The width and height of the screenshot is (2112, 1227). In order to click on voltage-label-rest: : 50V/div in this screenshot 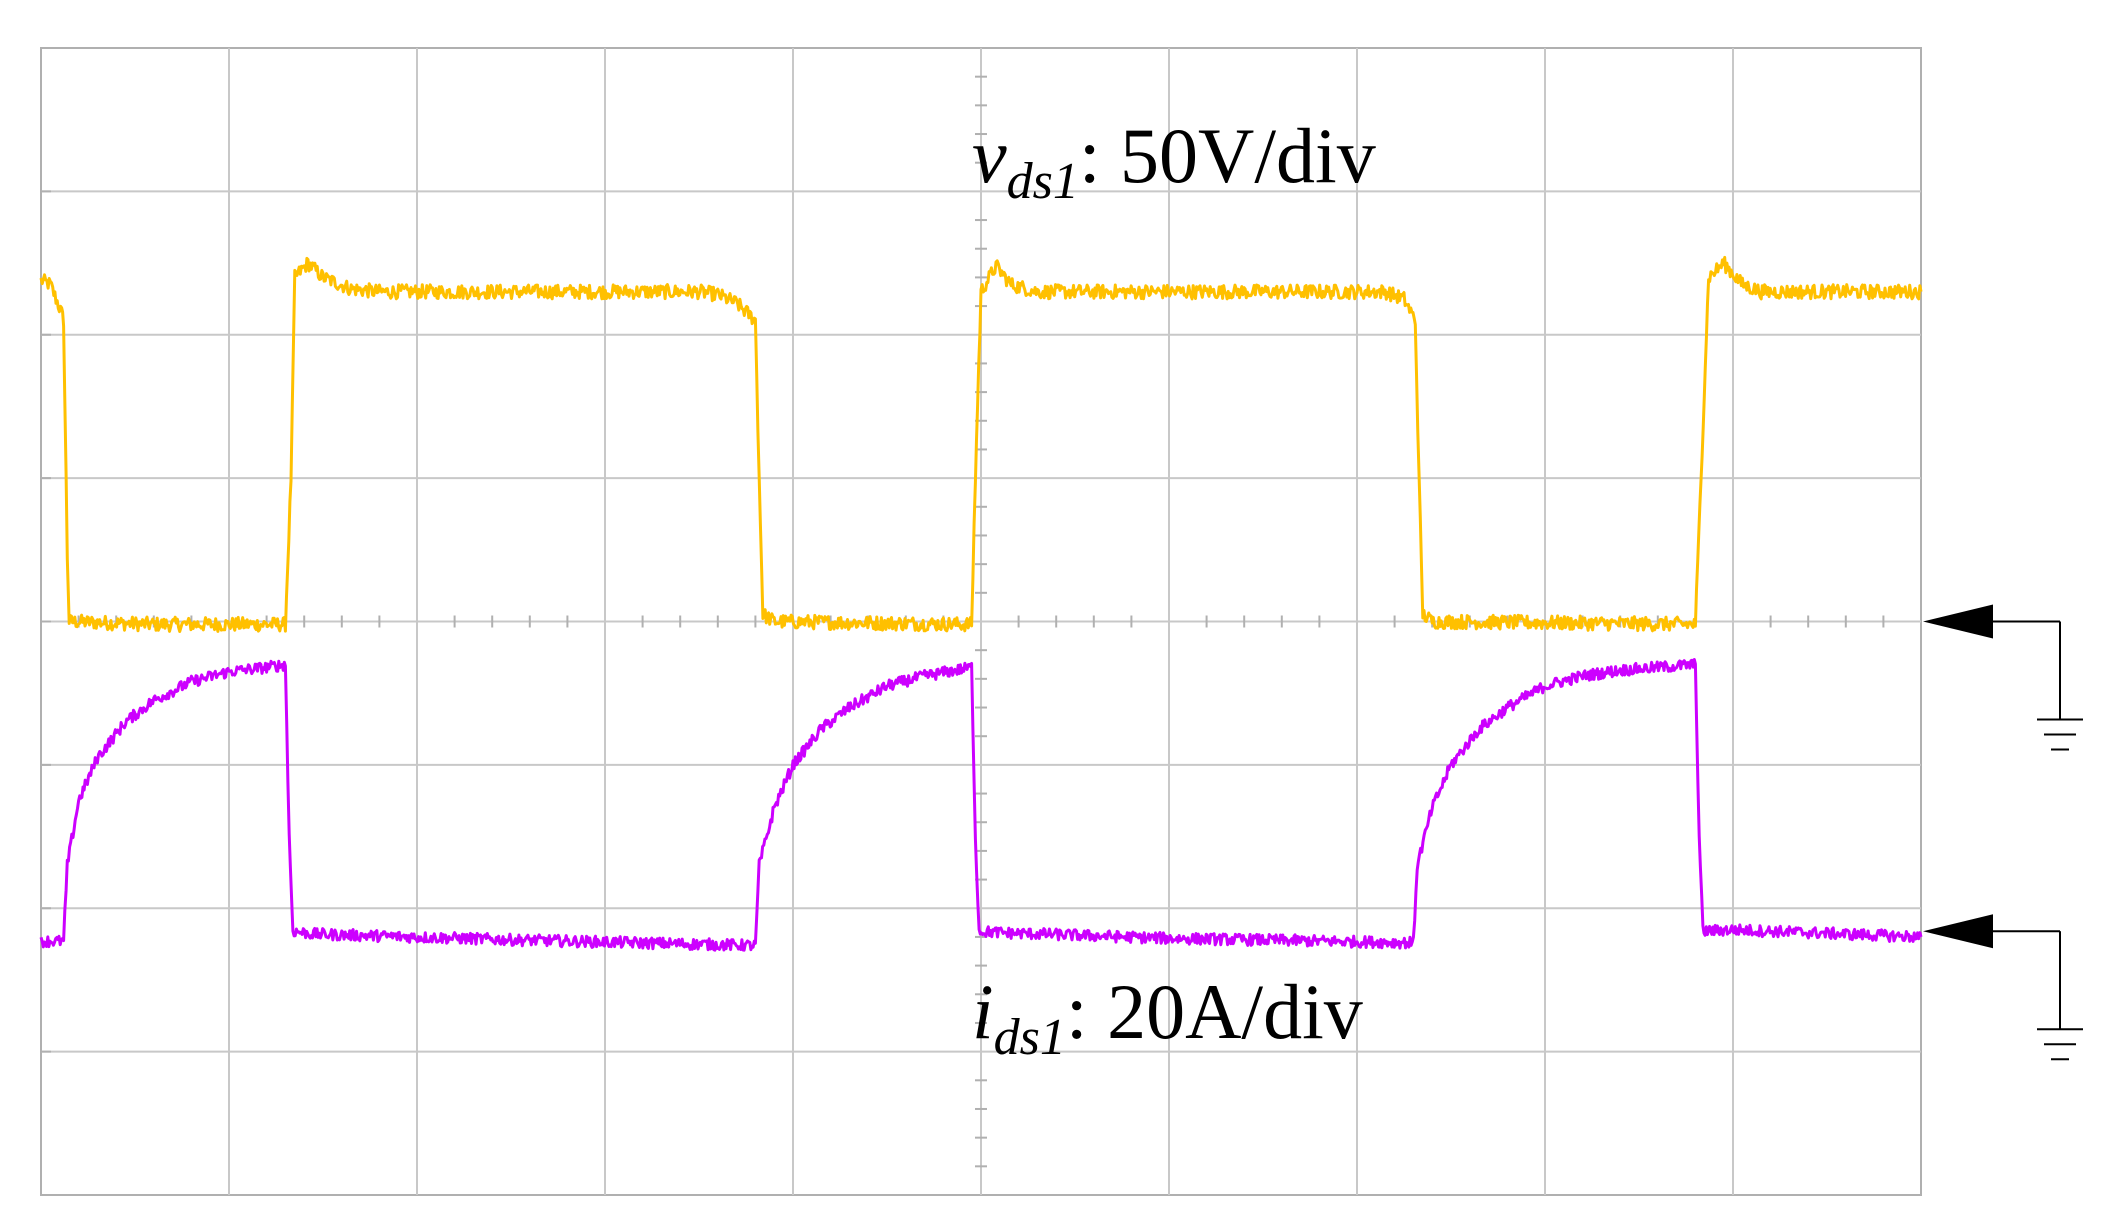, I will do `click(1227, 155)`.